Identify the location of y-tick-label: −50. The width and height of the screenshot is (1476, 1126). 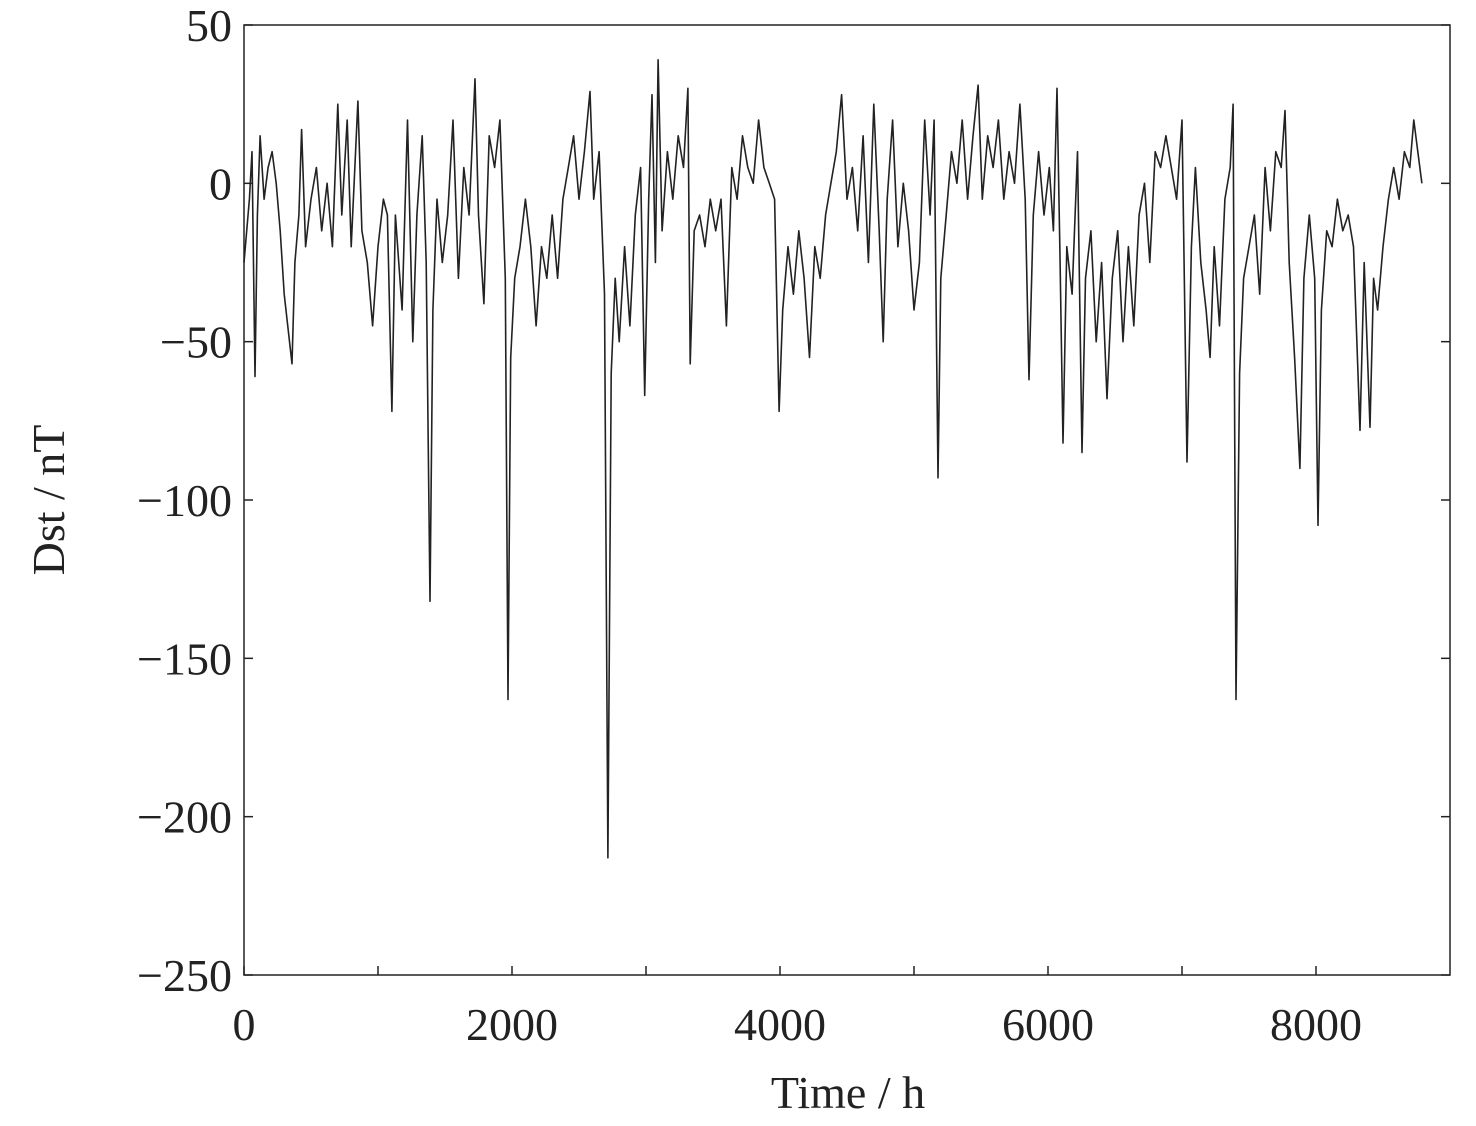
(196, 342).